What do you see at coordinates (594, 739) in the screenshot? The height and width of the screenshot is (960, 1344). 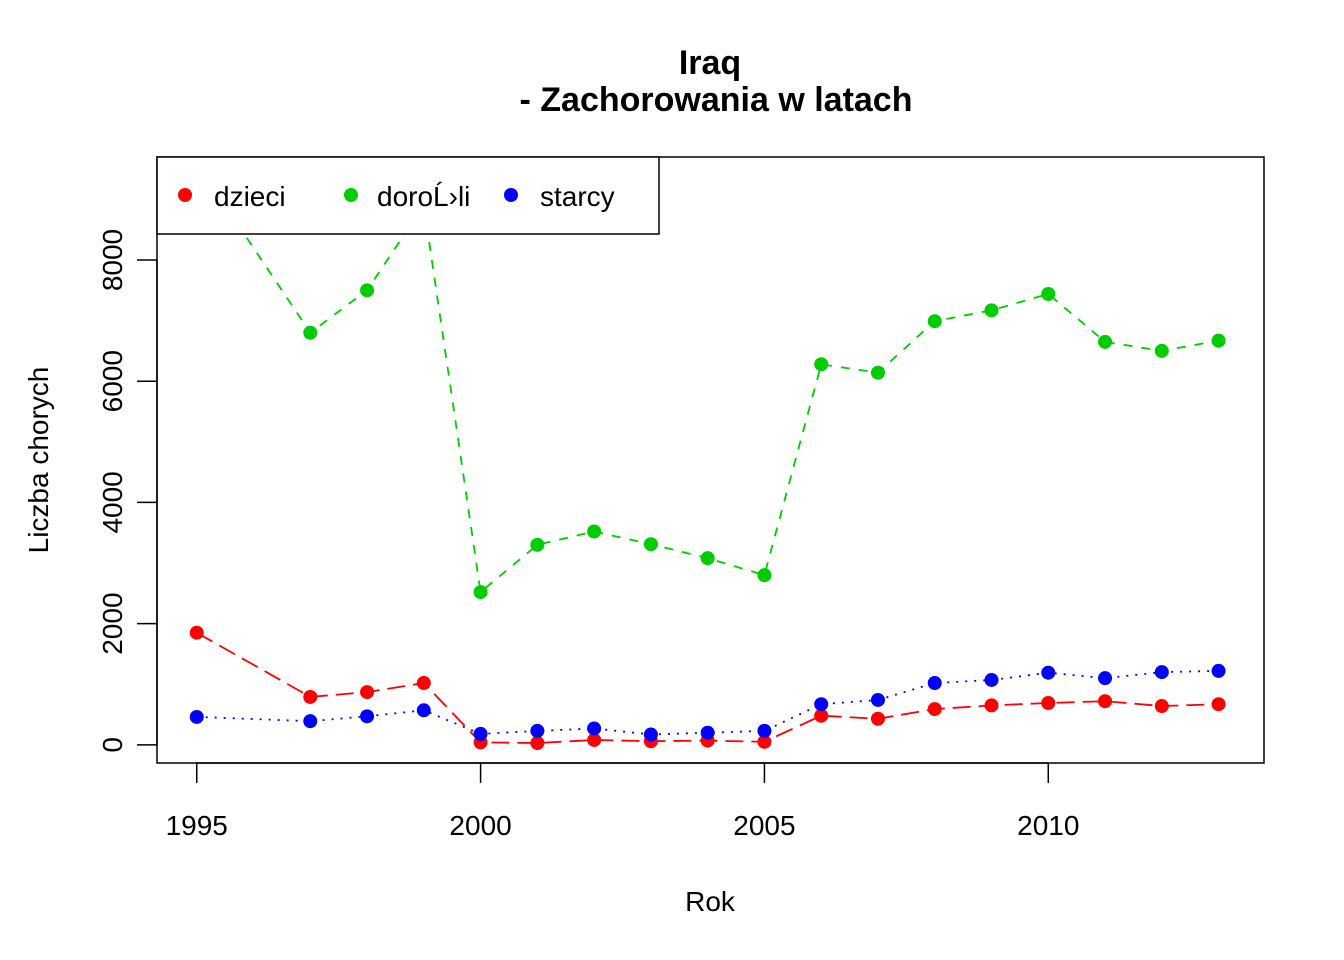 I see `point-dzieci-2002` at bounding box center [594, 739].